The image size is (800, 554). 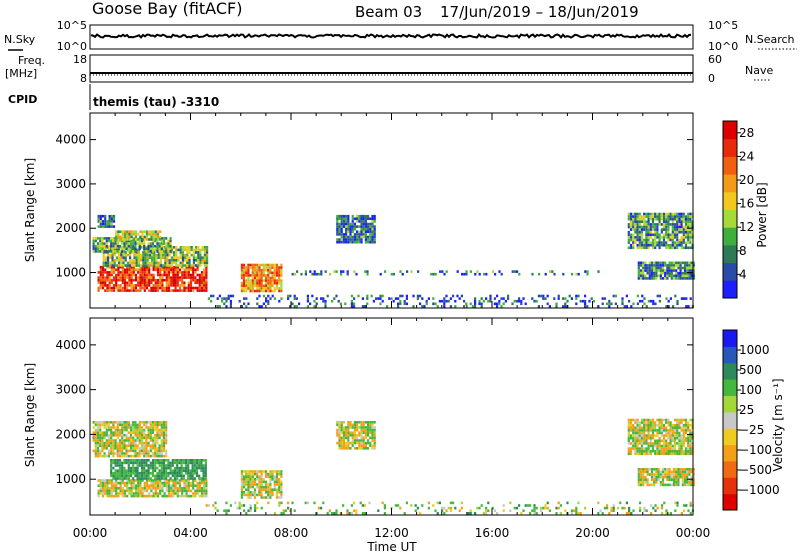 What do you see at coordinates (730, 218) in the screenshot?
I see `colorbar-swatch` at bounding box center [730, 218].